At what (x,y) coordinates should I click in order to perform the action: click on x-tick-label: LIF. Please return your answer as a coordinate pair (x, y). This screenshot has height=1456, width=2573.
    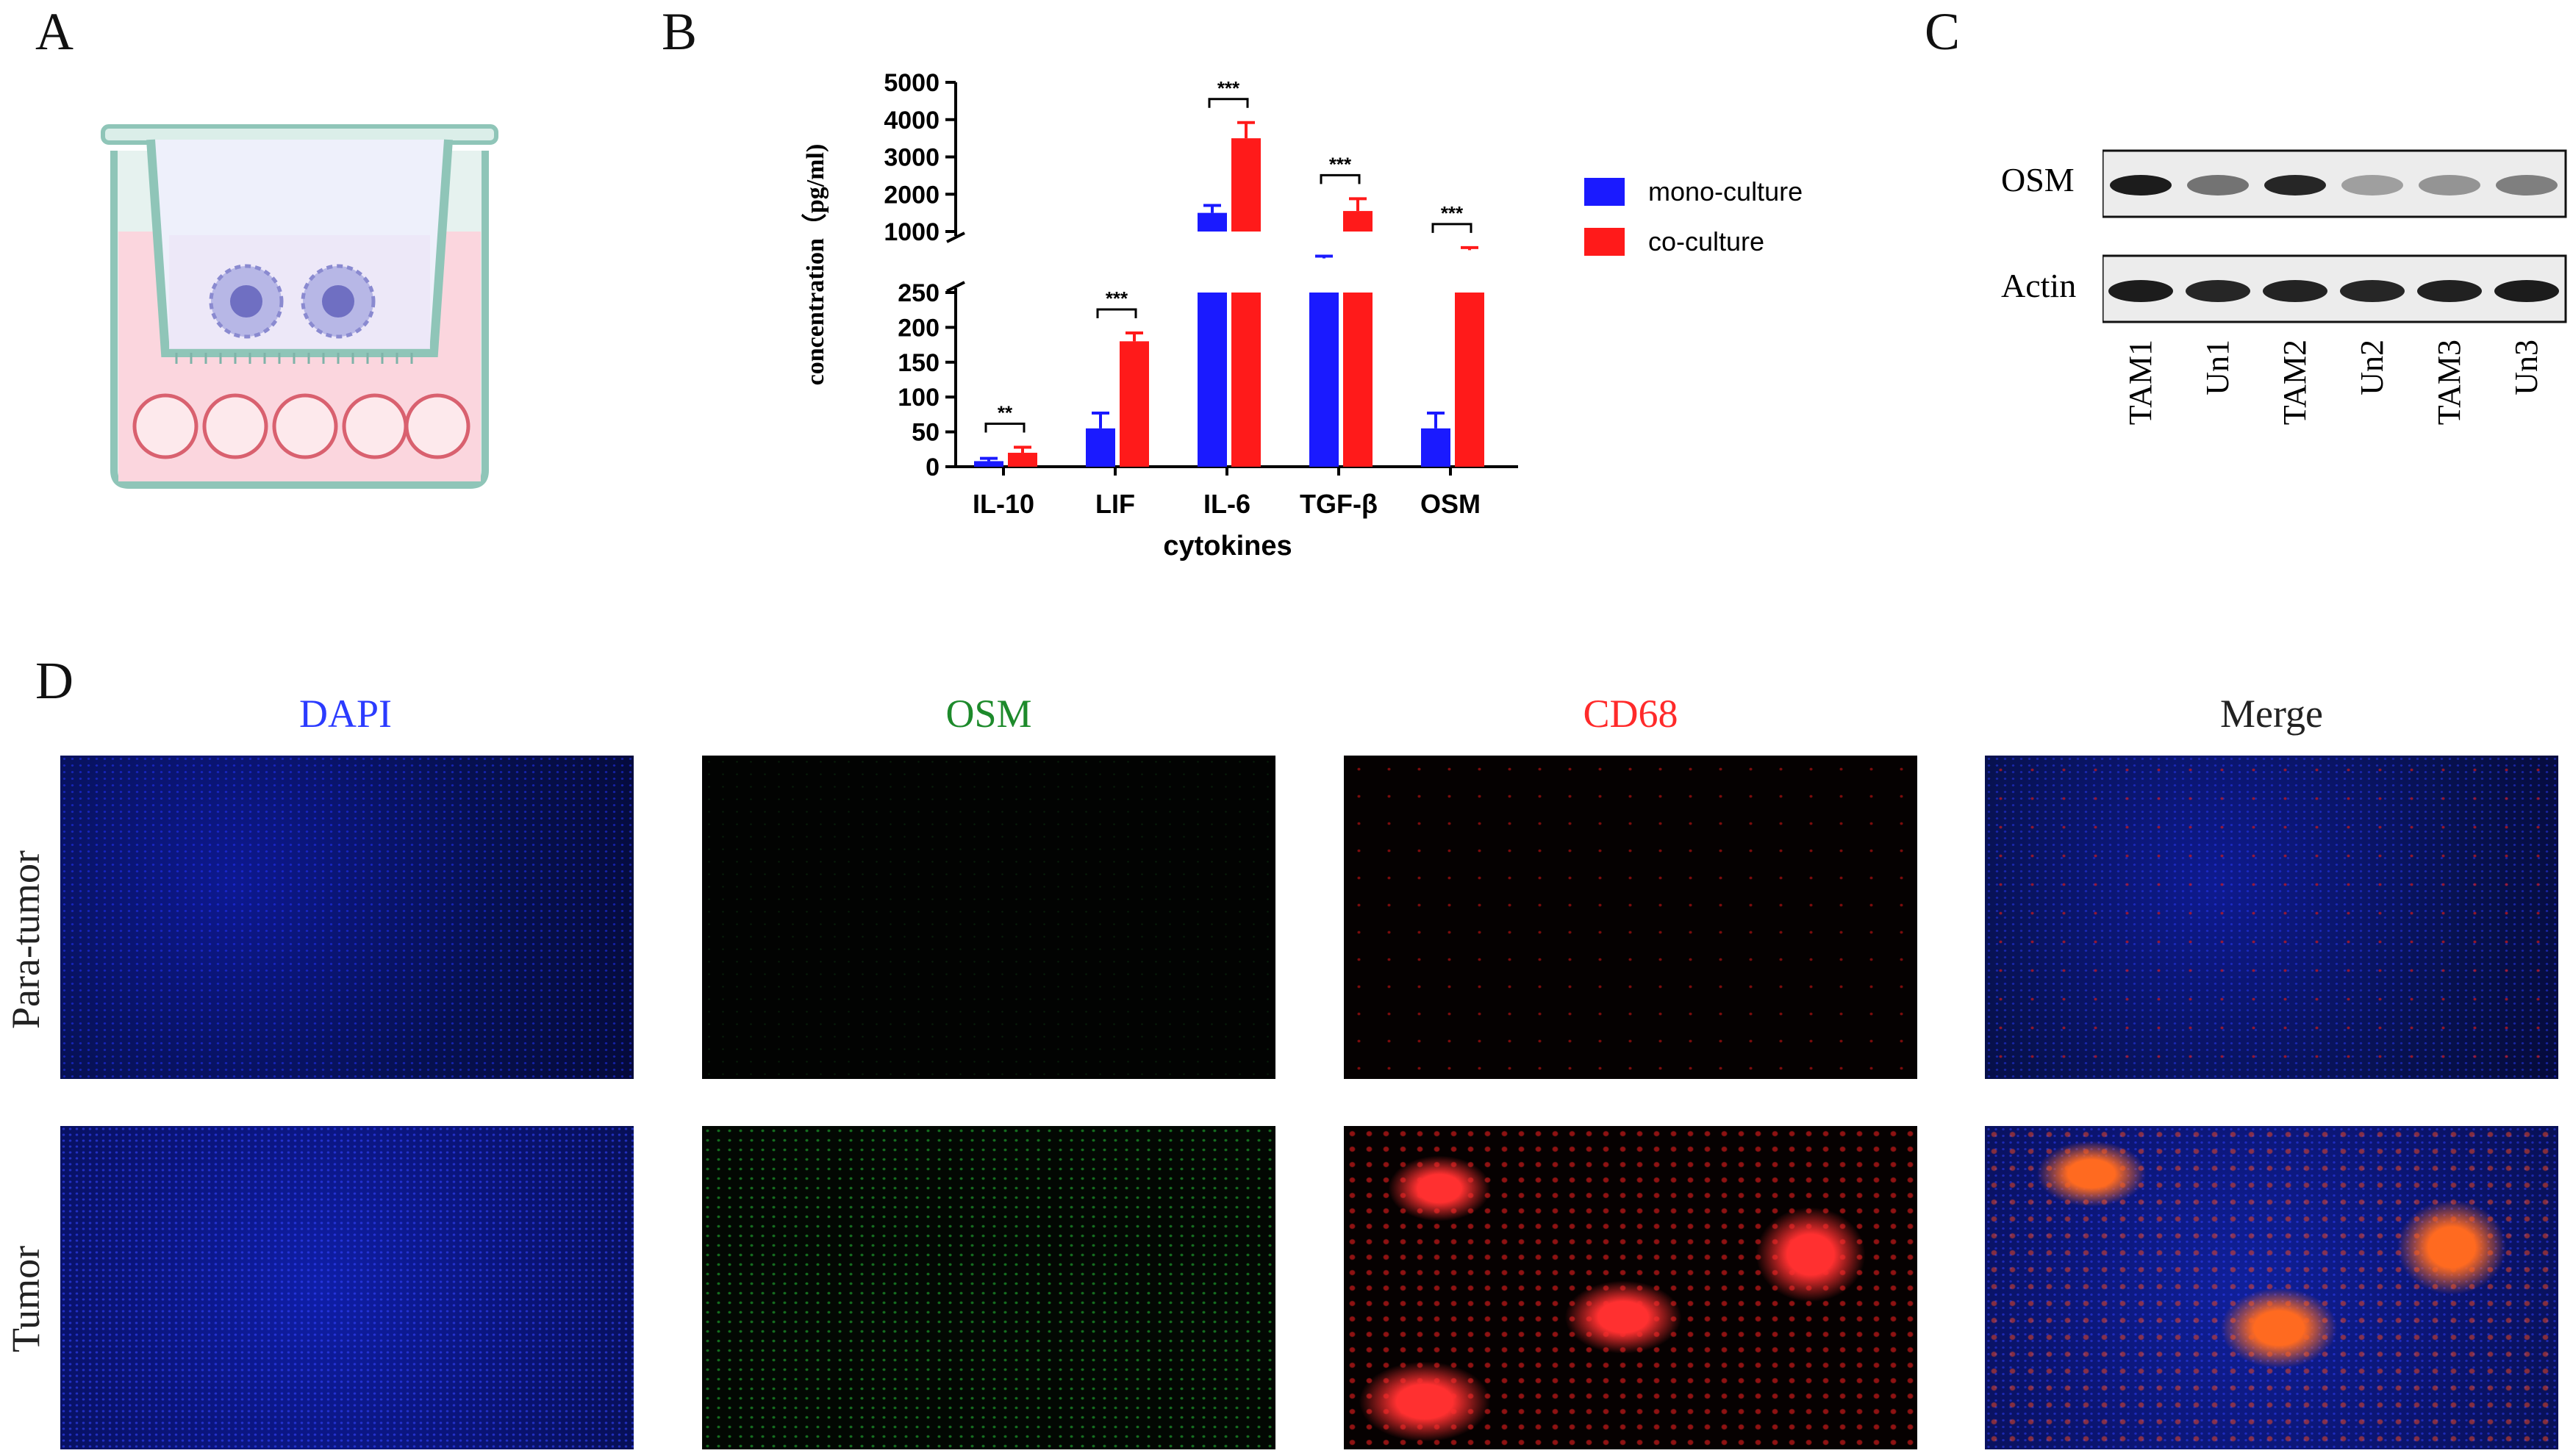
    Looking at the image, I should click on (1115, 504).